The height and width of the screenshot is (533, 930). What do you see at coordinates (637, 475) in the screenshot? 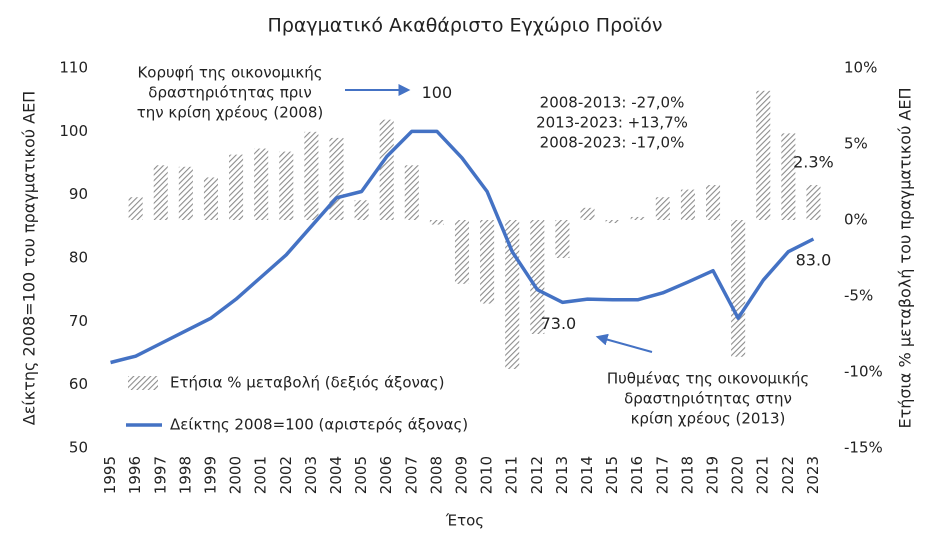
I see `x-tick-label: 2016` at bounding box center [637, 475].